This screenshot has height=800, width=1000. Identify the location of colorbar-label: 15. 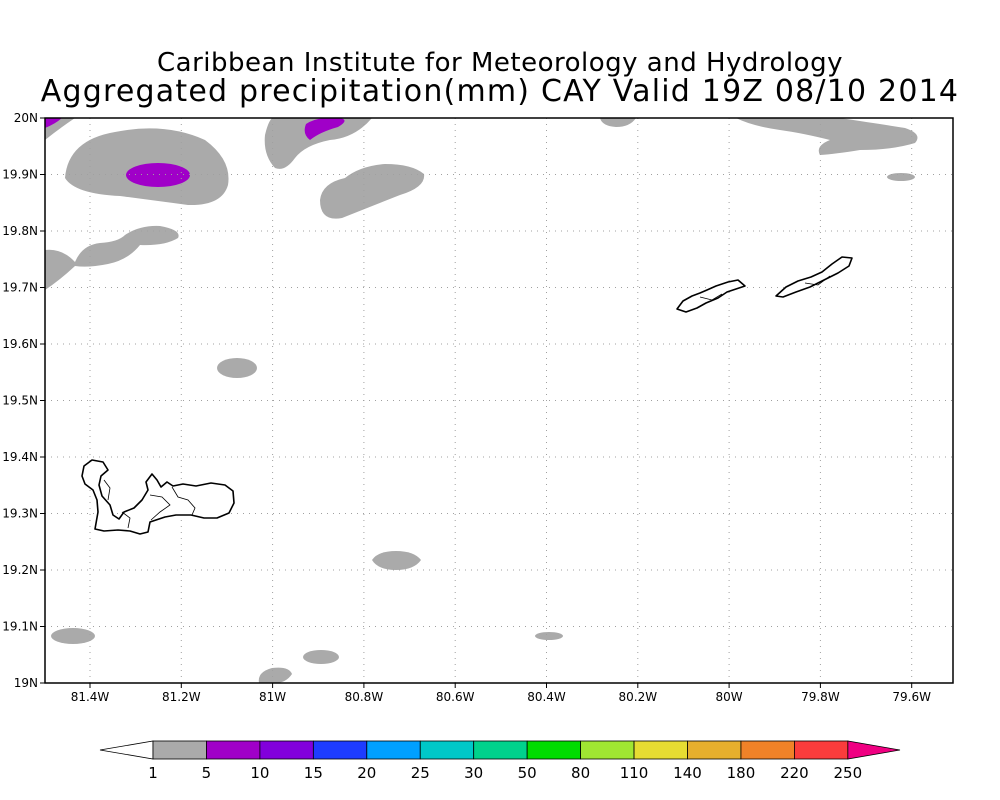
(313, 773).